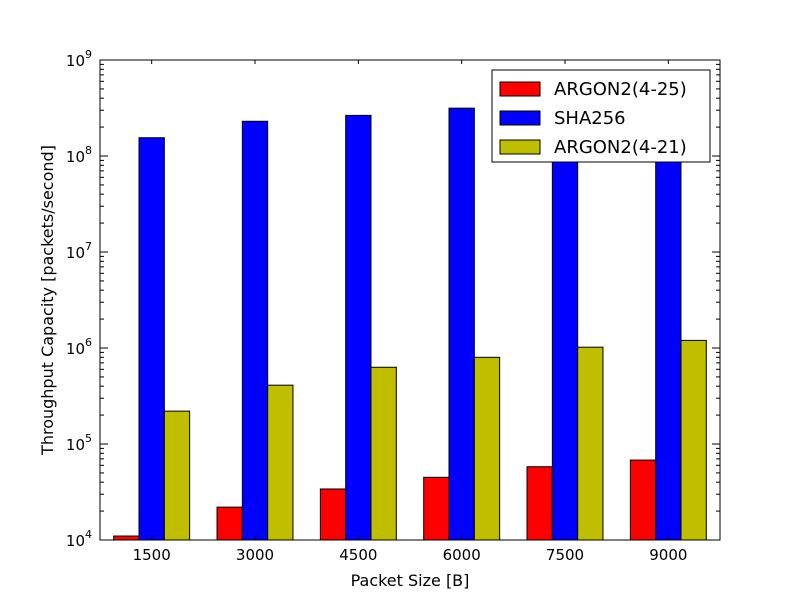 This screenshot has height=604, width=800. What do you see at coordinates (620, 89) in the screenshot?
I see `legend-label: ARGON2(4-25)` at bounding box center [620, 89].